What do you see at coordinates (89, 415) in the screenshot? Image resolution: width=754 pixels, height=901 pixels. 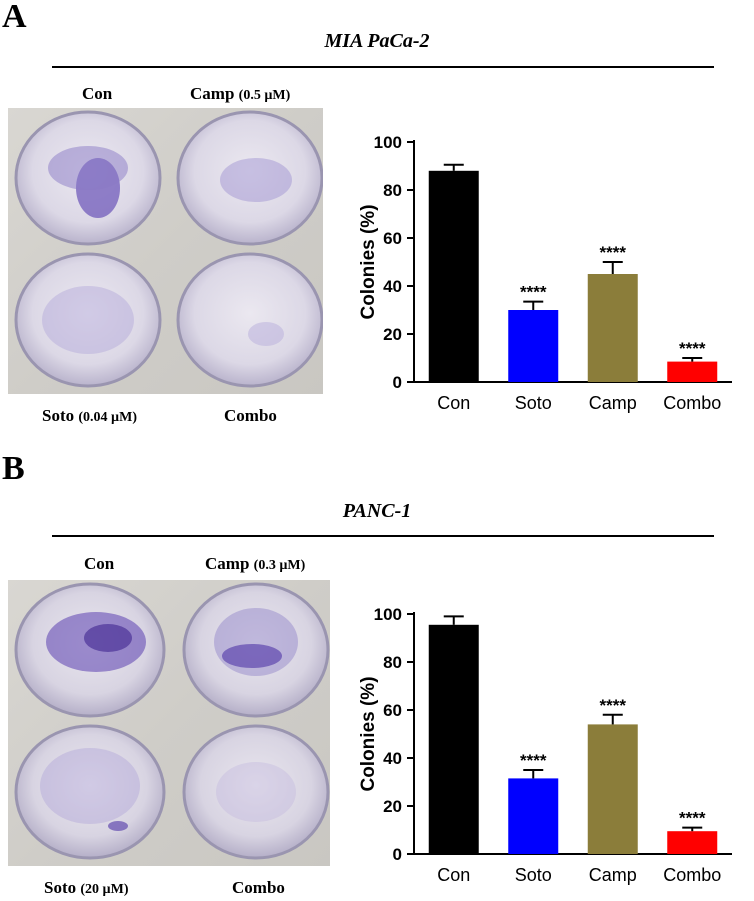 I see `plate-label-soto-a: Soto (0.04 µM)` at bounding box center [89, 415].